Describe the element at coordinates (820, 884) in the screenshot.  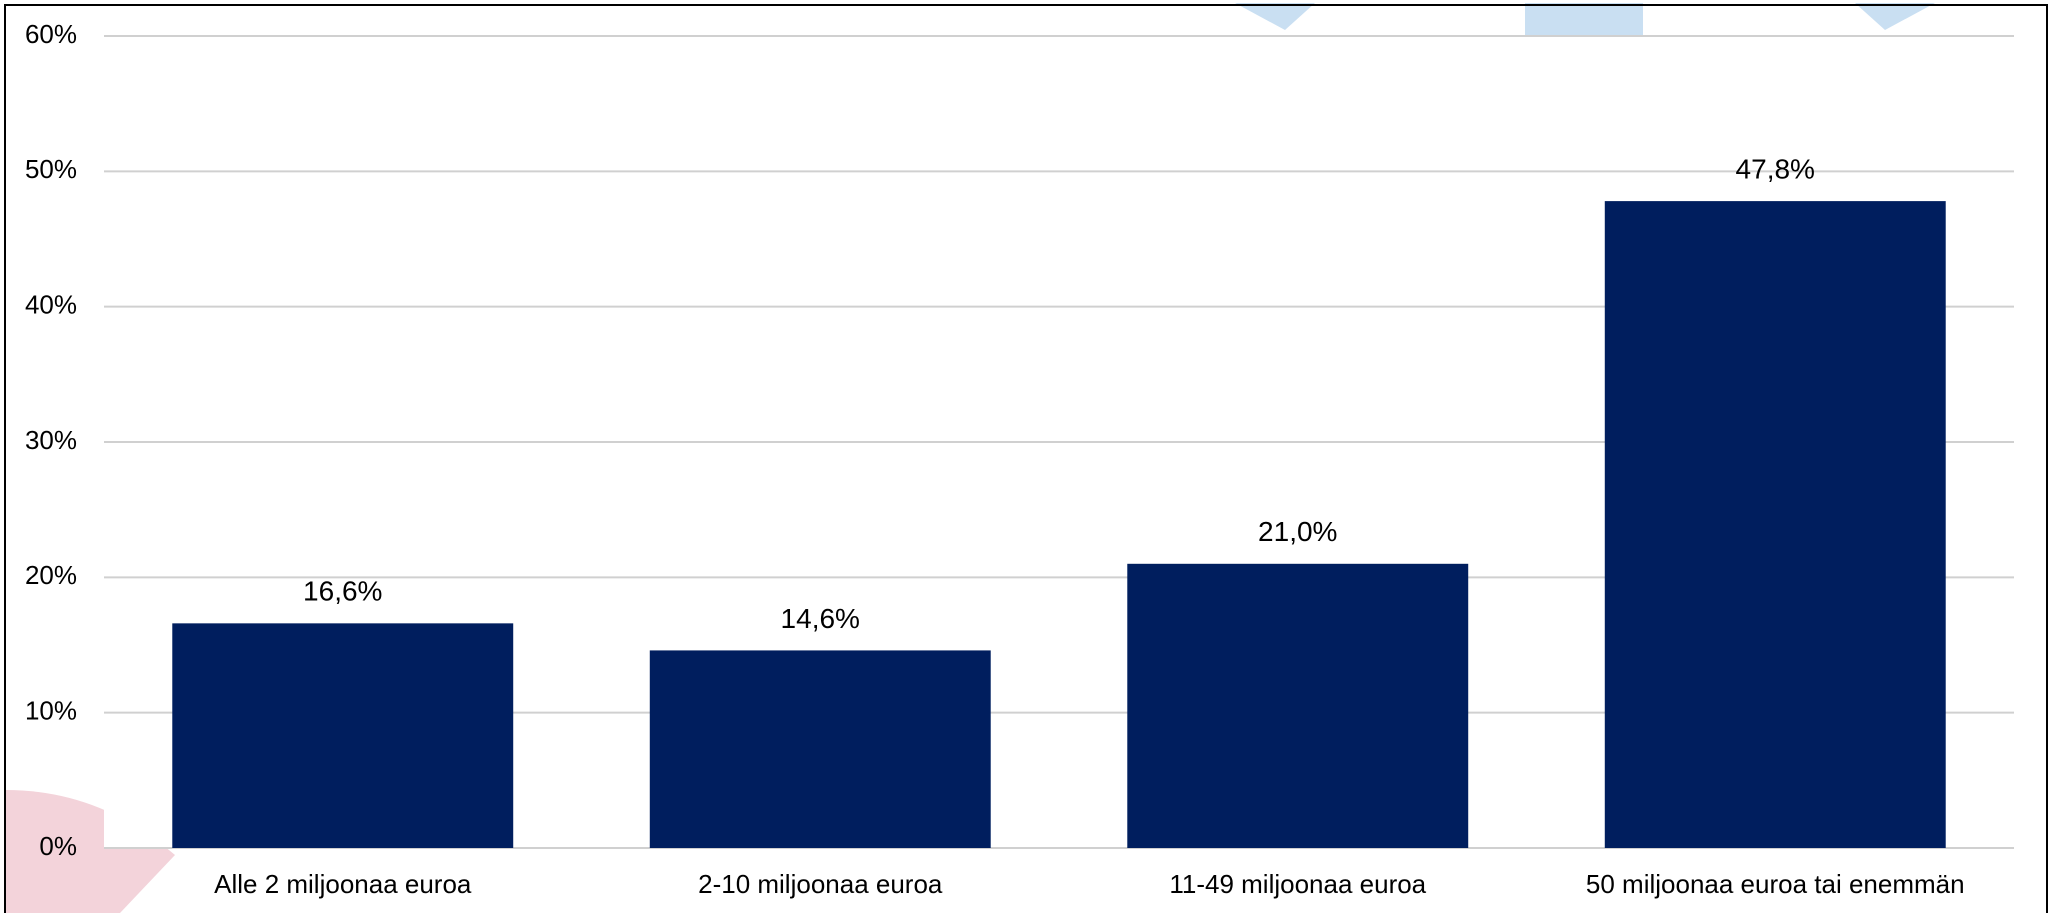
I see `x-category-label: 2-10 miljoonaa euroa` at that location.